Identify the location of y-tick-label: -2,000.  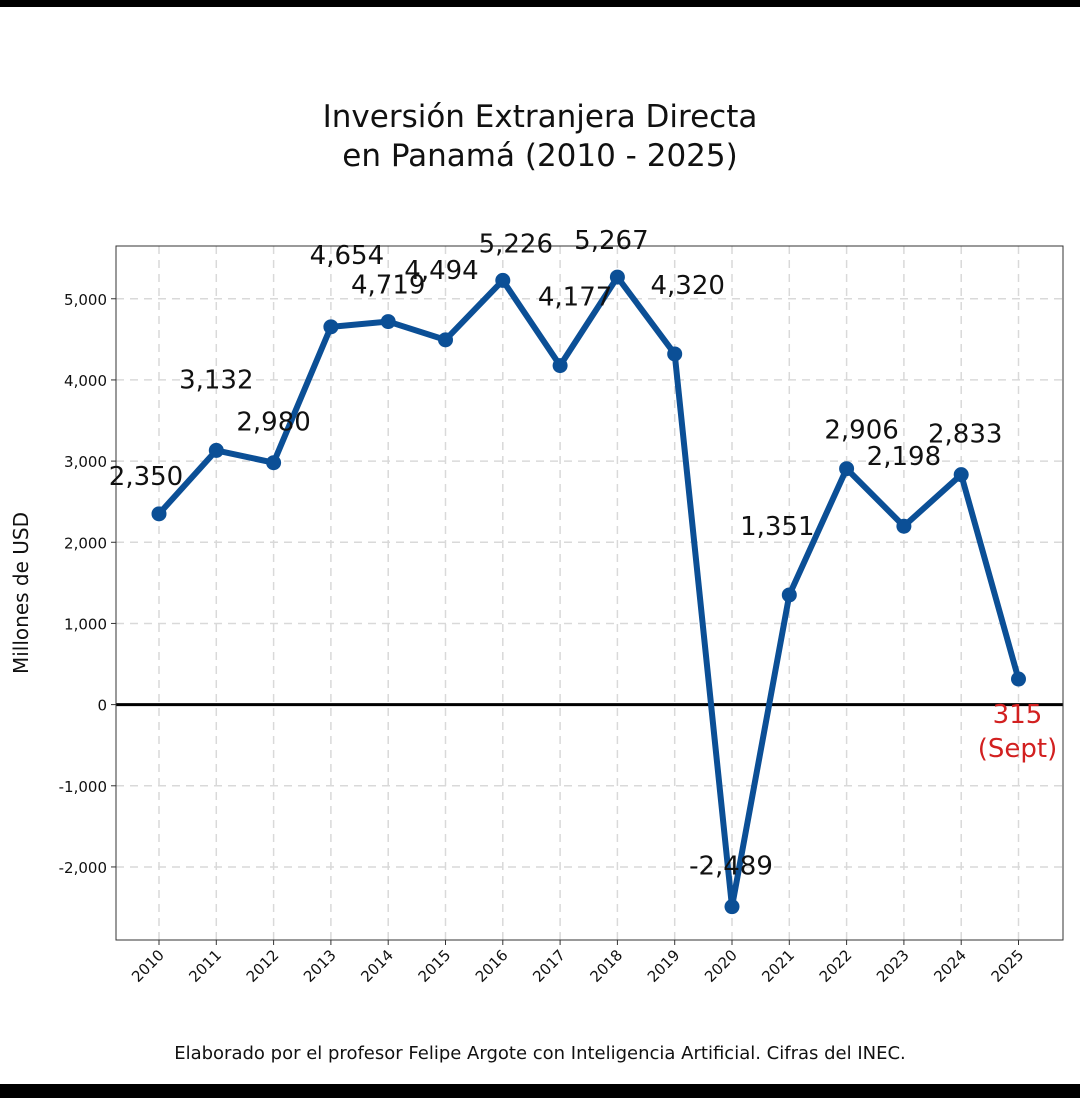
(83, 868).